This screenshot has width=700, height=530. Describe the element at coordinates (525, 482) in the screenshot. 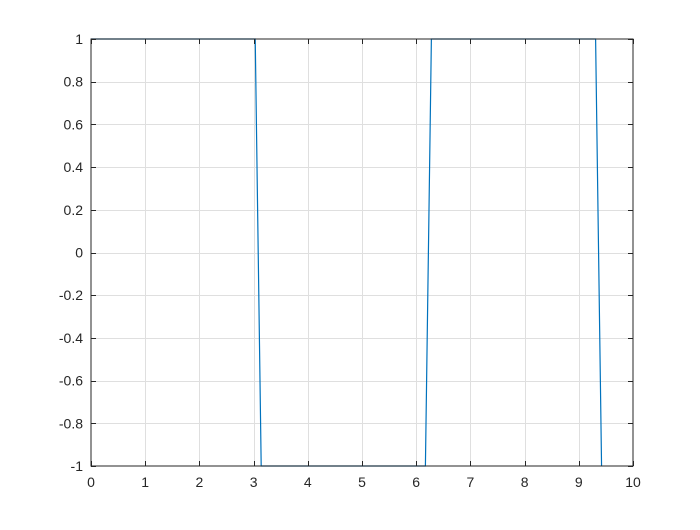

I see `x-tick-label: 8` at that location.